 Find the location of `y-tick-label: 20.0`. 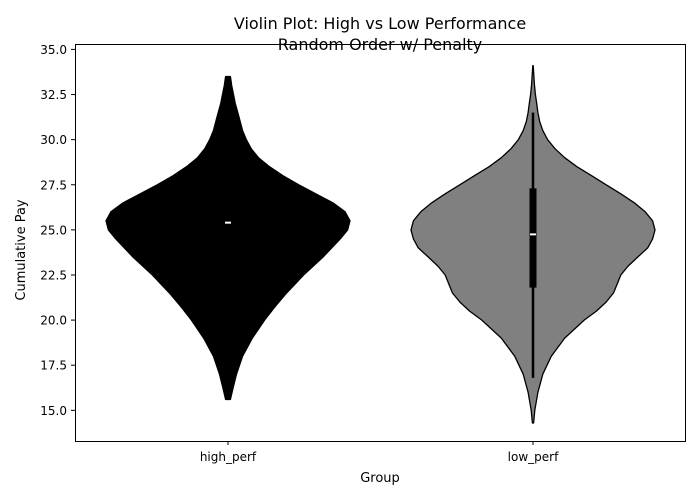

y-tick-label: 20.0 is located at coordinates (53, 321).